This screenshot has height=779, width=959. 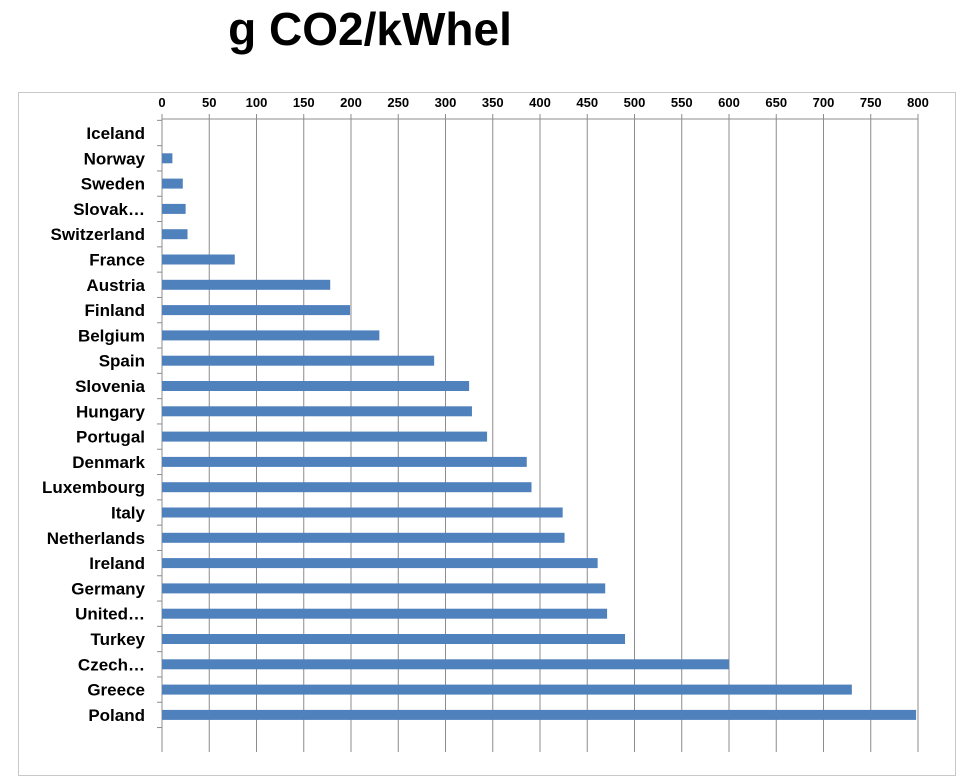 What do you see at coordinates (824, 102) in the screenshot?
I see `x-tick-label: 700` at bounding box center [824, 102].